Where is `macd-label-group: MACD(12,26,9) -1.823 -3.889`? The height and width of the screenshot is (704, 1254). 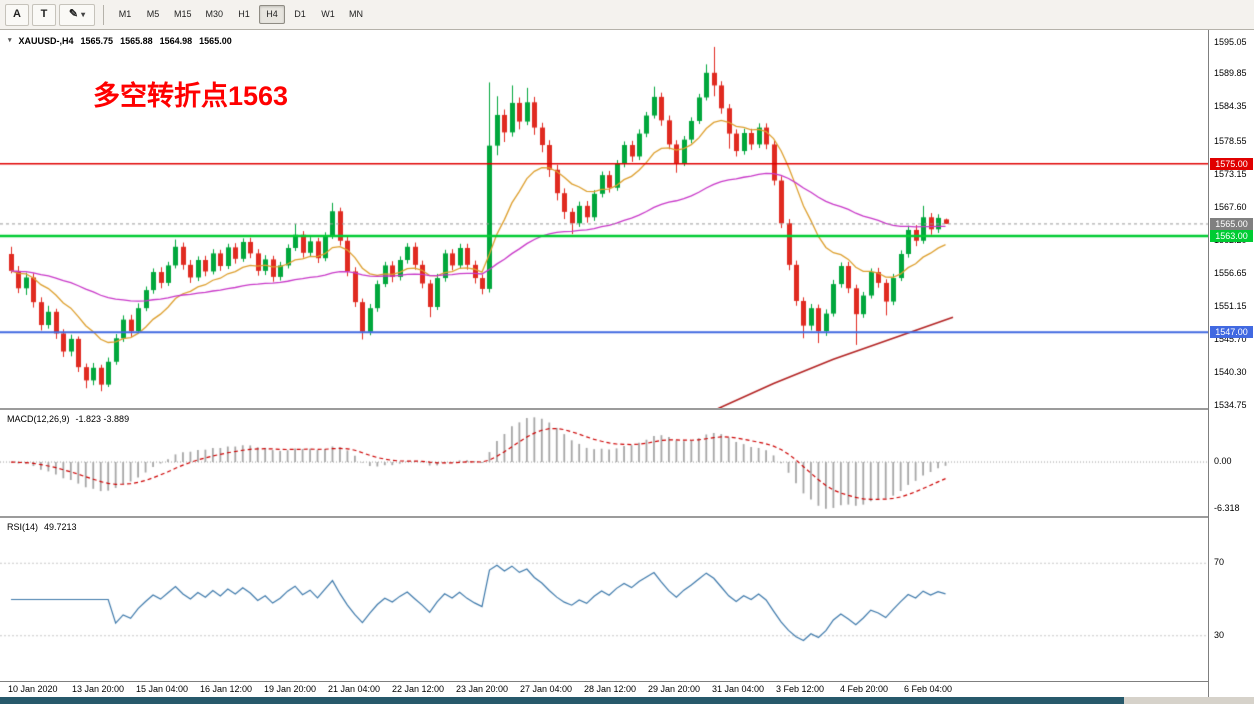 macd-label-group: MACD(12,26,9) -1.823 -3.889 is located at coordinates (68, 419).